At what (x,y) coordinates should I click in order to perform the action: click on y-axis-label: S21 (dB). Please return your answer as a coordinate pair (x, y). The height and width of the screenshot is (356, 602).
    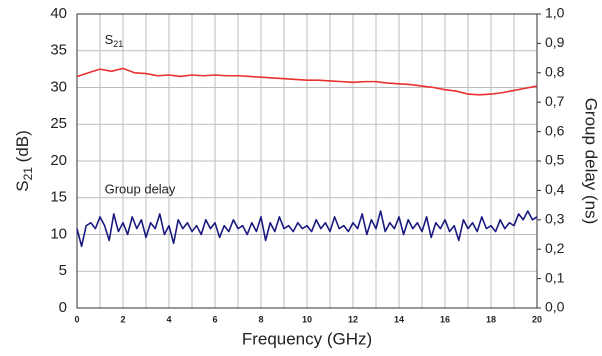
    Looking at the image, I should click on (24, 161).